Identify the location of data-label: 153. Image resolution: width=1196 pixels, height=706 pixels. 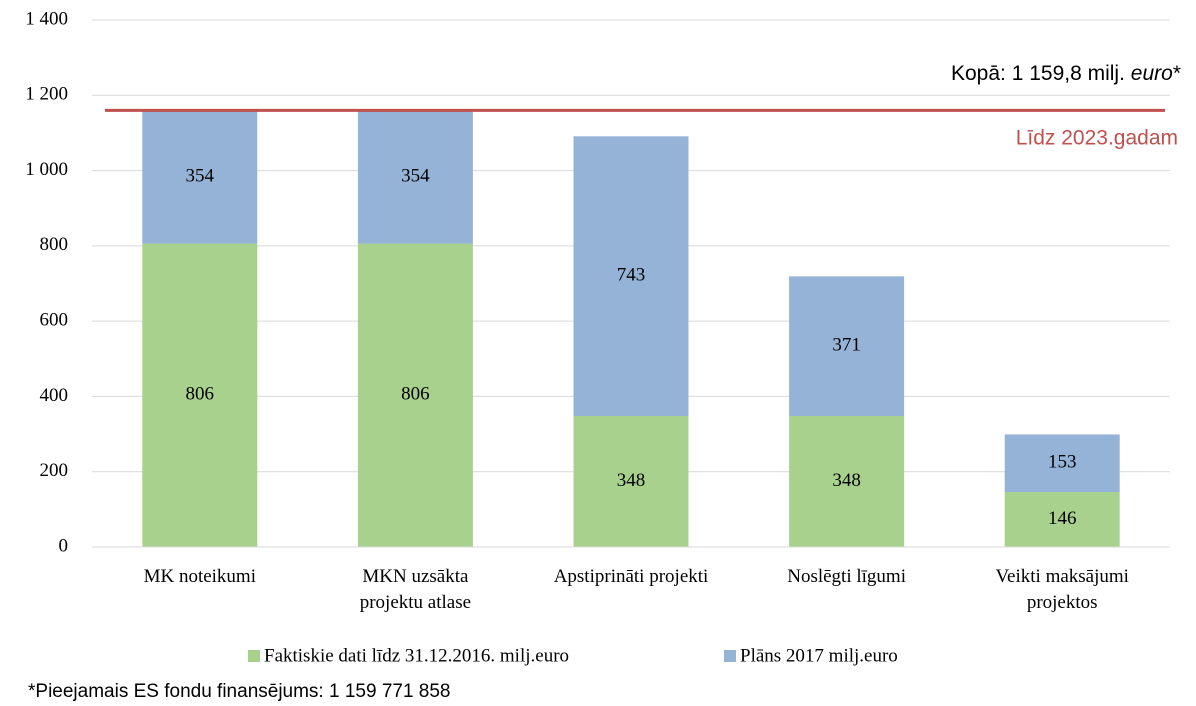
(1062, 462).